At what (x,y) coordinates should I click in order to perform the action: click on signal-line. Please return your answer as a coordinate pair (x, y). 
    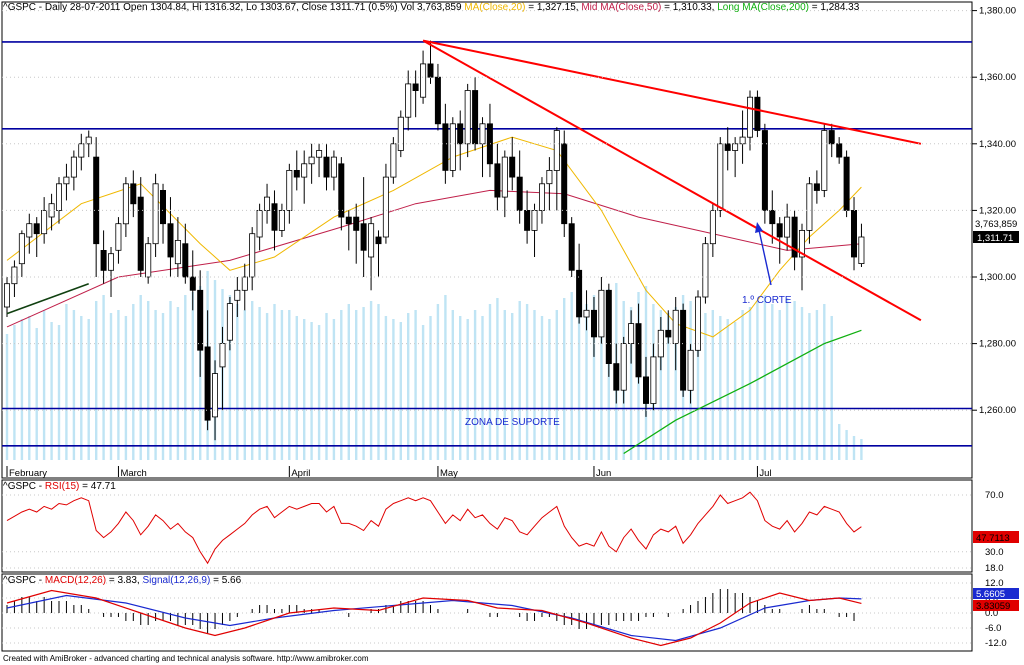
    Looking at the image, I should click on (434, 618).